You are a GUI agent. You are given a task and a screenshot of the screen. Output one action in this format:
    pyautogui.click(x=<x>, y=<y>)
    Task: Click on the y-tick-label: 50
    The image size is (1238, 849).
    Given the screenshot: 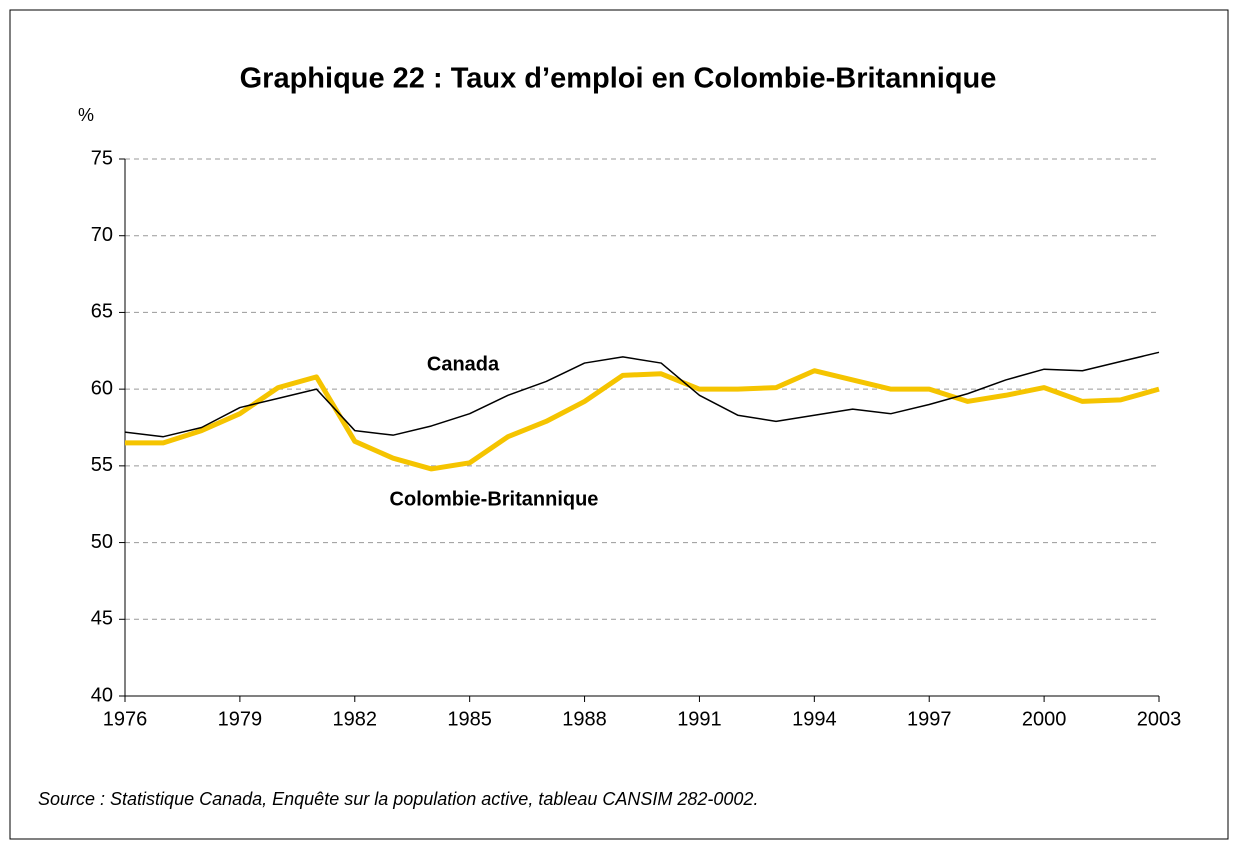 What is the action you would take?
    pyautogui.click(x=102, y=542)
    